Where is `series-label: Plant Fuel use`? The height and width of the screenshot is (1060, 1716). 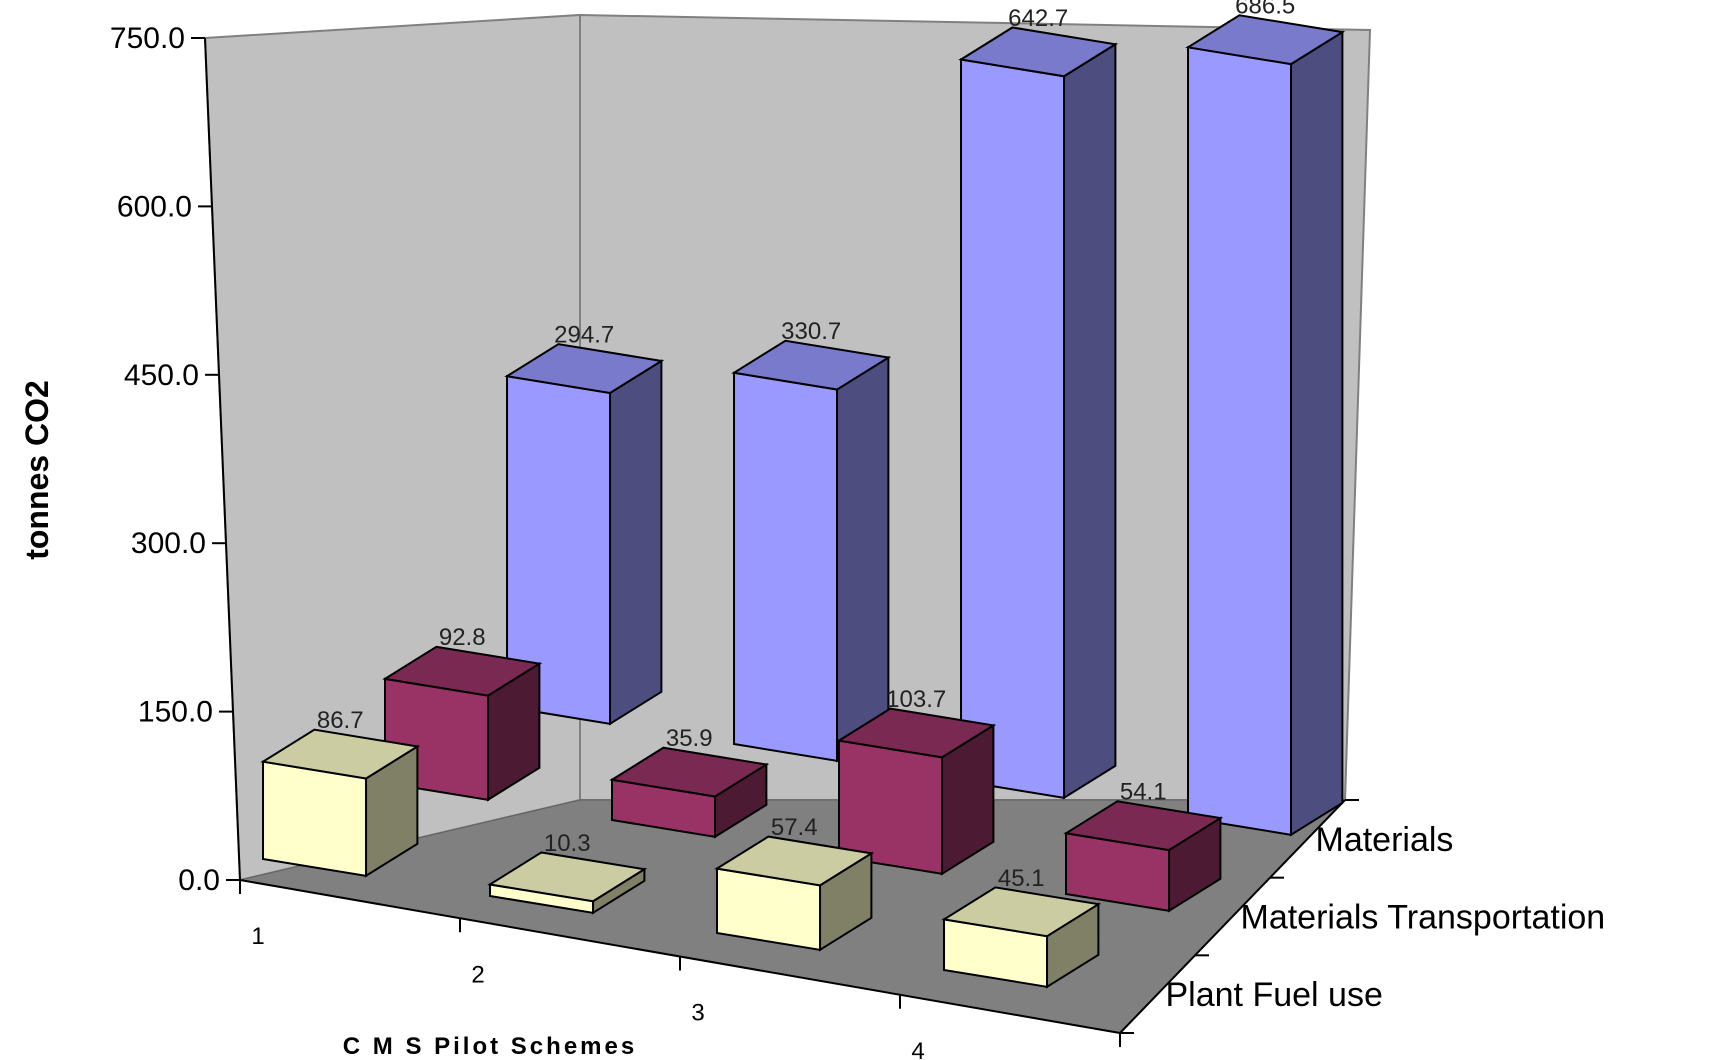
series-label: Plant Fuel use is located at coordinates (1274, 995).